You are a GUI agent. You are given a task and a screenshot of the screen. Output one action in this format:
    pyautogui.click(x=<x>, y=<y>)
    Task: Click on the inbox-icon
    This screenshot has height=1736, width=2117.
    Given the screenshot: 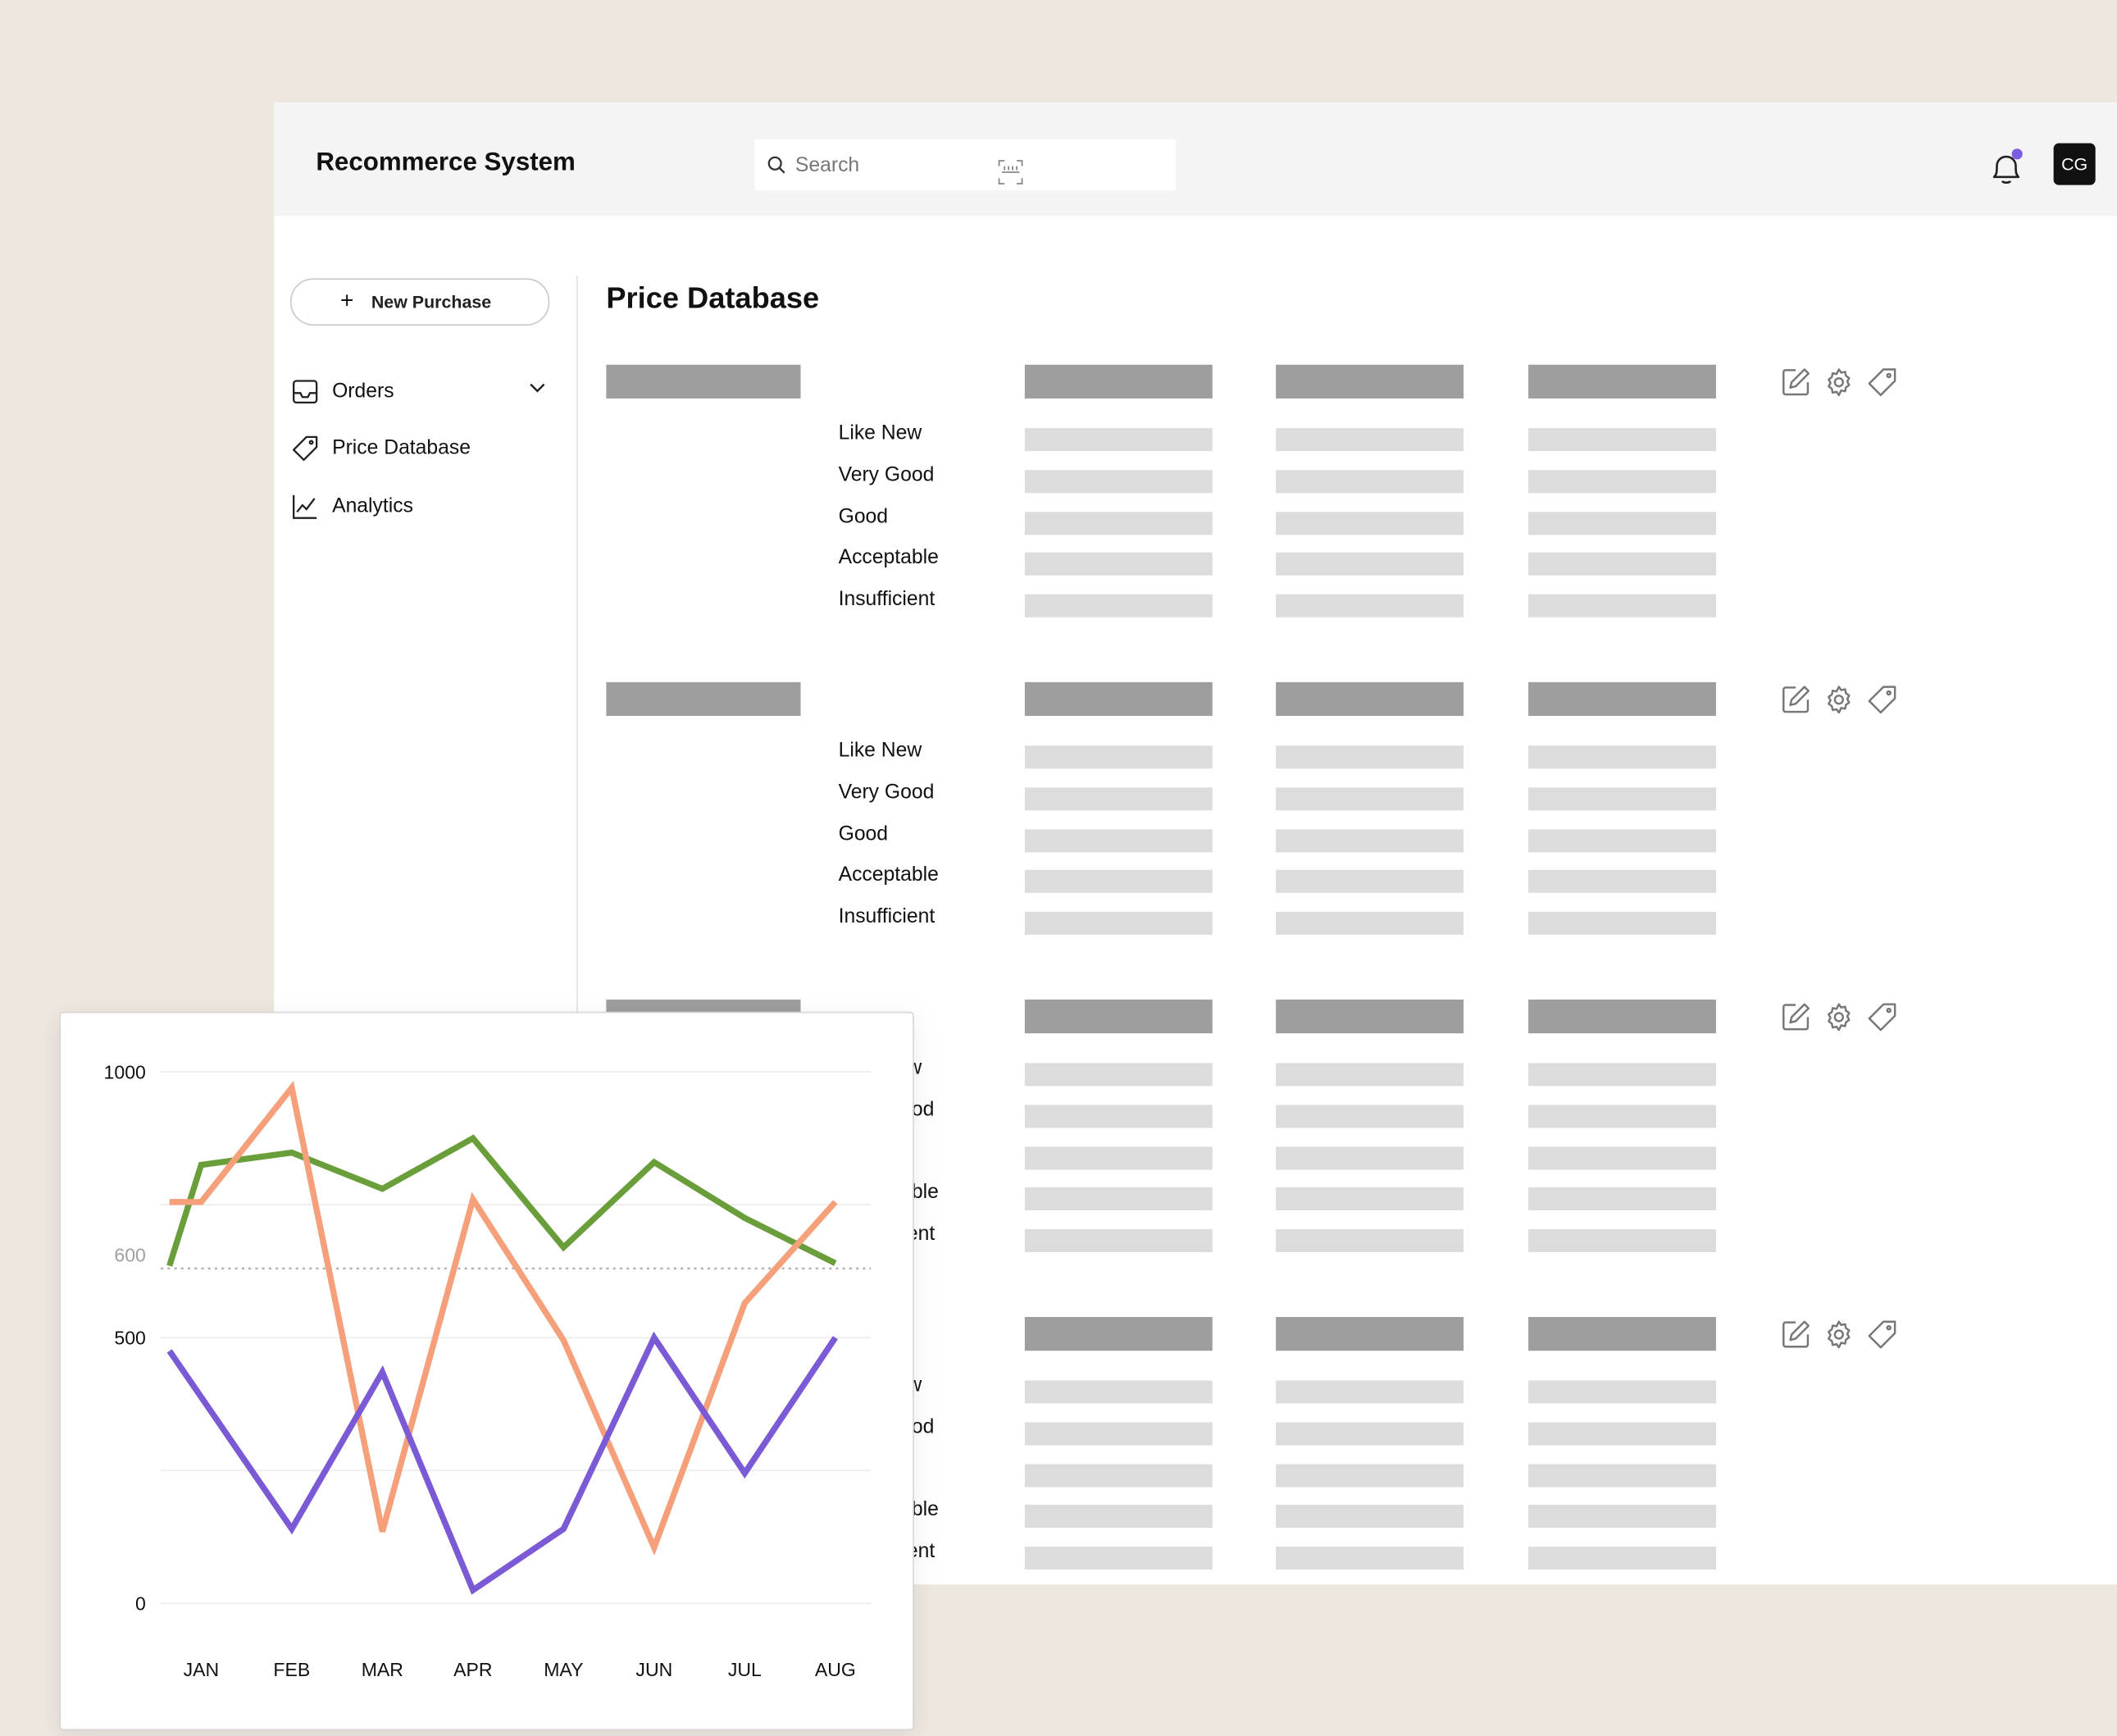 What is the action you would take?
    pyautogui.click(x=306, y=392)
    